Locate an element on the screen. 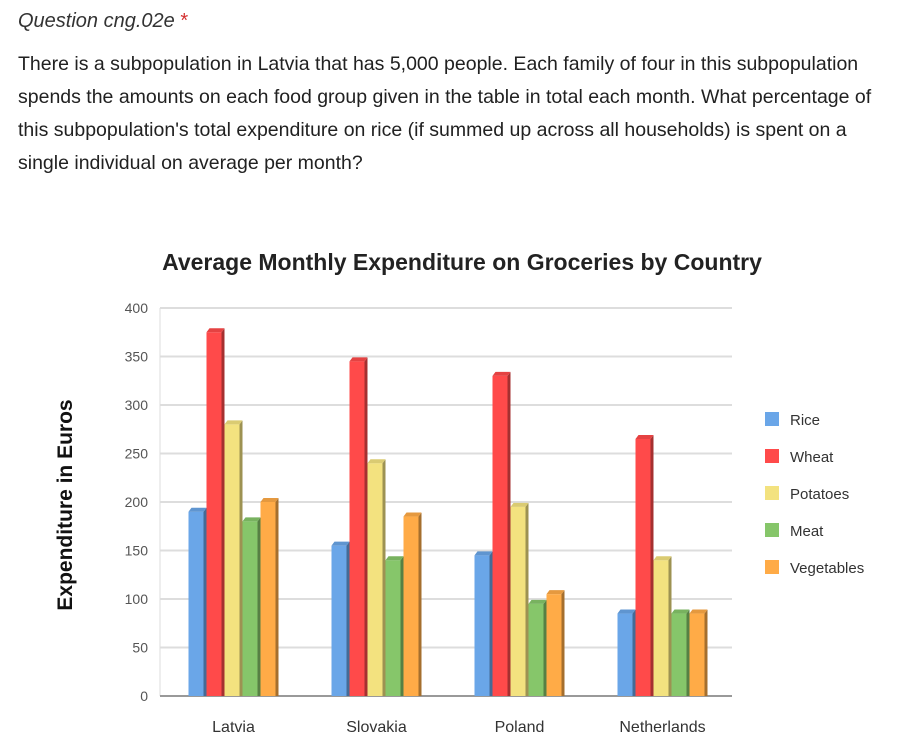  legend-swatch-rice is located at coordinates (772, 419).